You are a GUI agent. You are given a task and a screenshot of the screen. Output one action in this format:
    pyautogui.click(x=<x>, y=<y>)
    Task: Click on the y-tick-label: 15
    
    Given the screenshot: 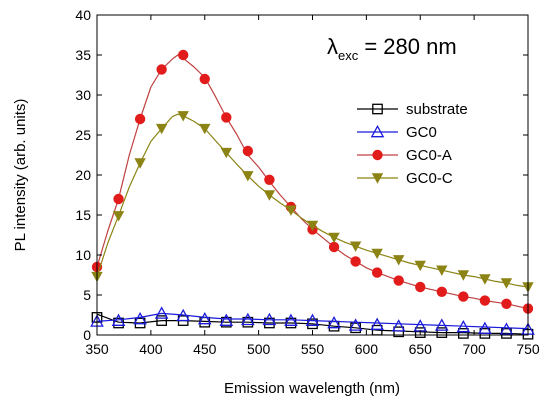 What is the action you would take?
    pyautogui.click(x=83, y=215)
    